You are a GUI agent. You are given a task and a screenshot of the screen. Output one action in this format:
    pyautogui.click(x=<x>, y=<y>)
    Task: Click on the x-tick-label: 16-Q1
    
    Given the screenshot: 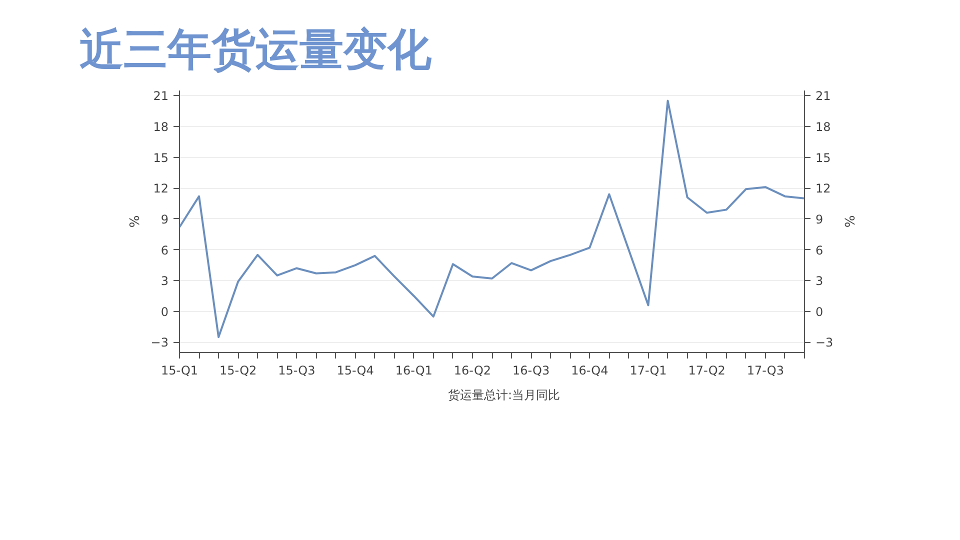 What is the action you would take?
    pyautogui.click(x=413, y=371)
    